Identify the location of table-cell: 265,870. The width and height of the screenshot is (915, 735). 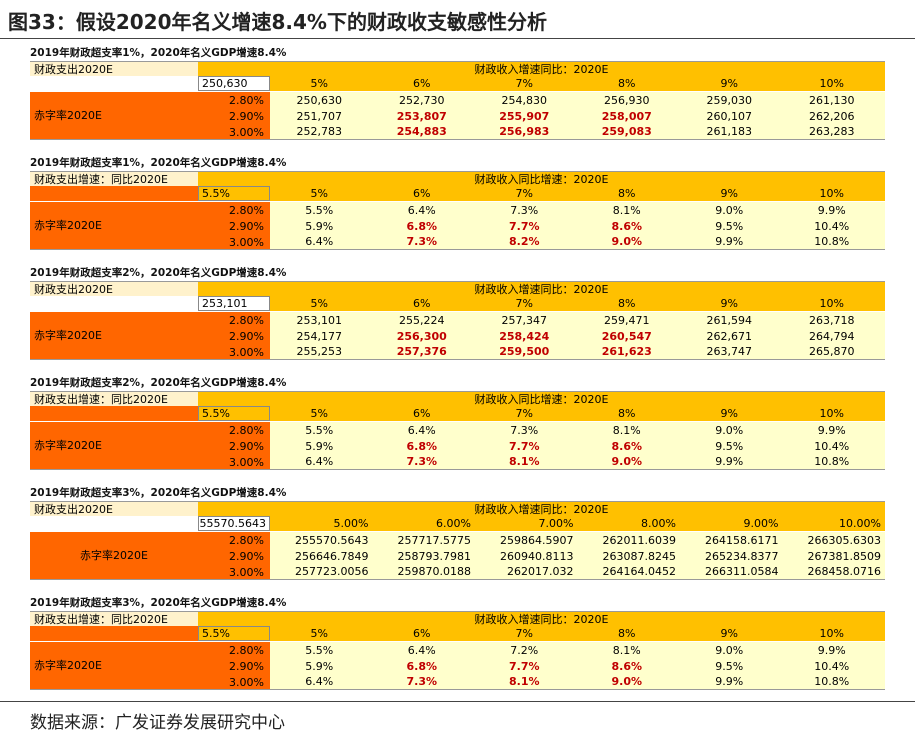
(833, 352).